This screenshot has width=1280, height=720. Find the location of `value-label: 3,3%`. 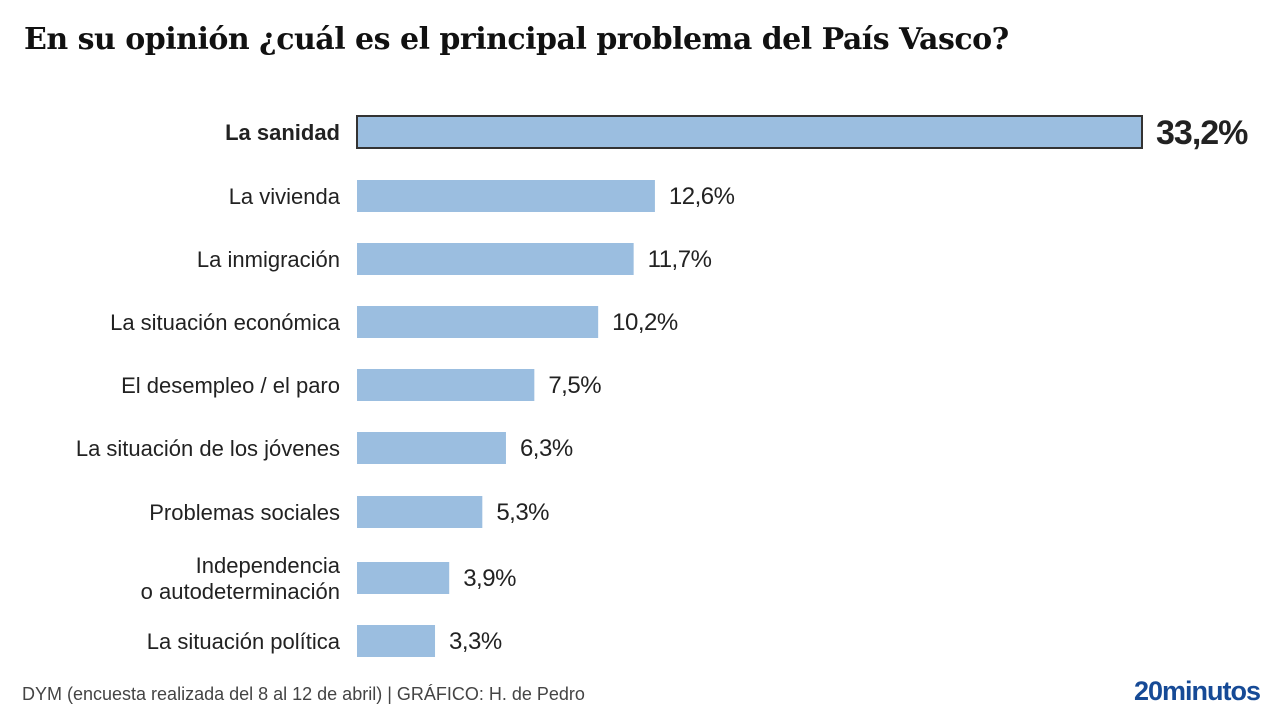

value-label: 3,3% is located at coordinates (475, 641).